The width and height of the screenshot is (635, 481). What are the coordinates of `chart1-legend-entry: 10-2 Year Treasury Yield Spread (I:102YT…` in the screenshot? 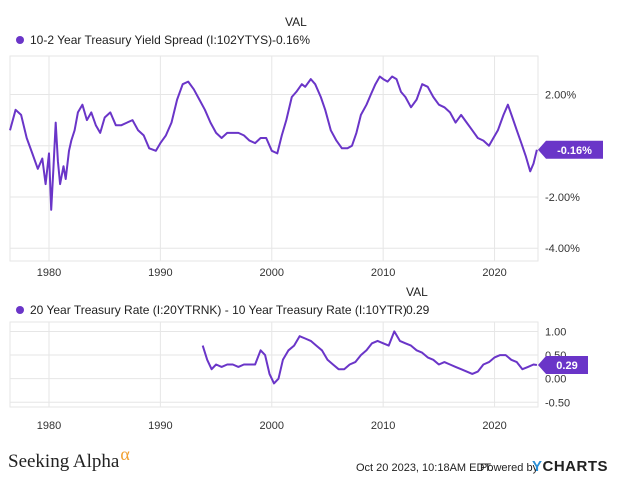 It's located at (144, 40).